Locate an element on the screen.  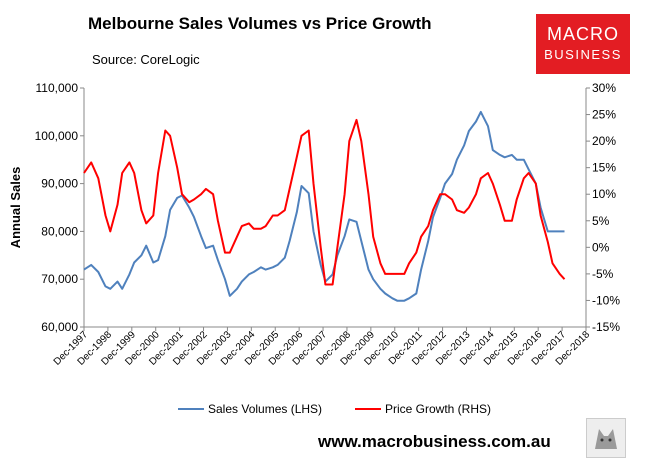
y-right-tick-label: 25% is located at coordinates (604, 115).